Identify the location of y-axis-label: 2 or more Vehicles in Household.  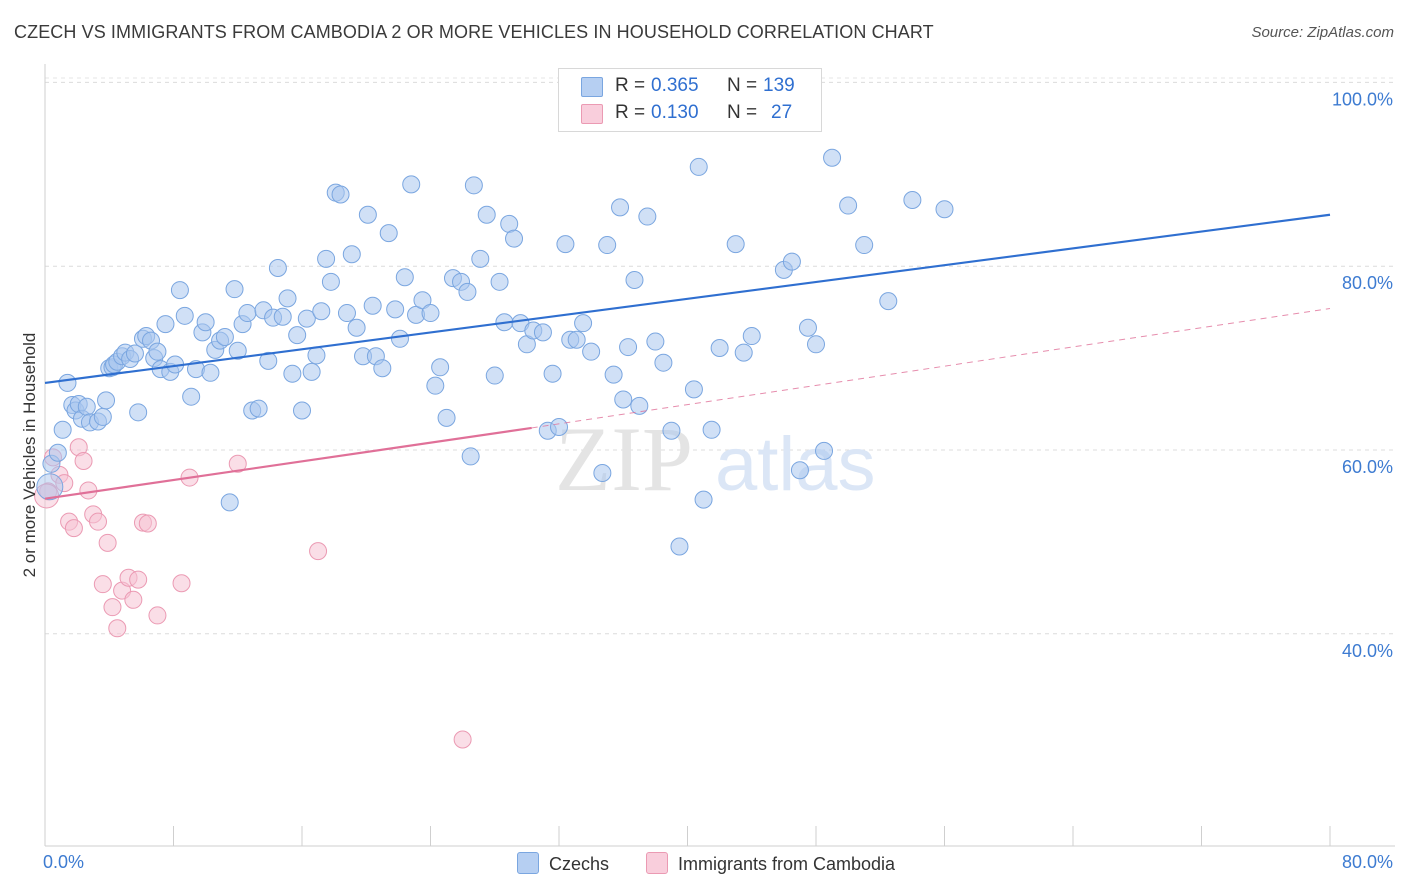
(29, 455).